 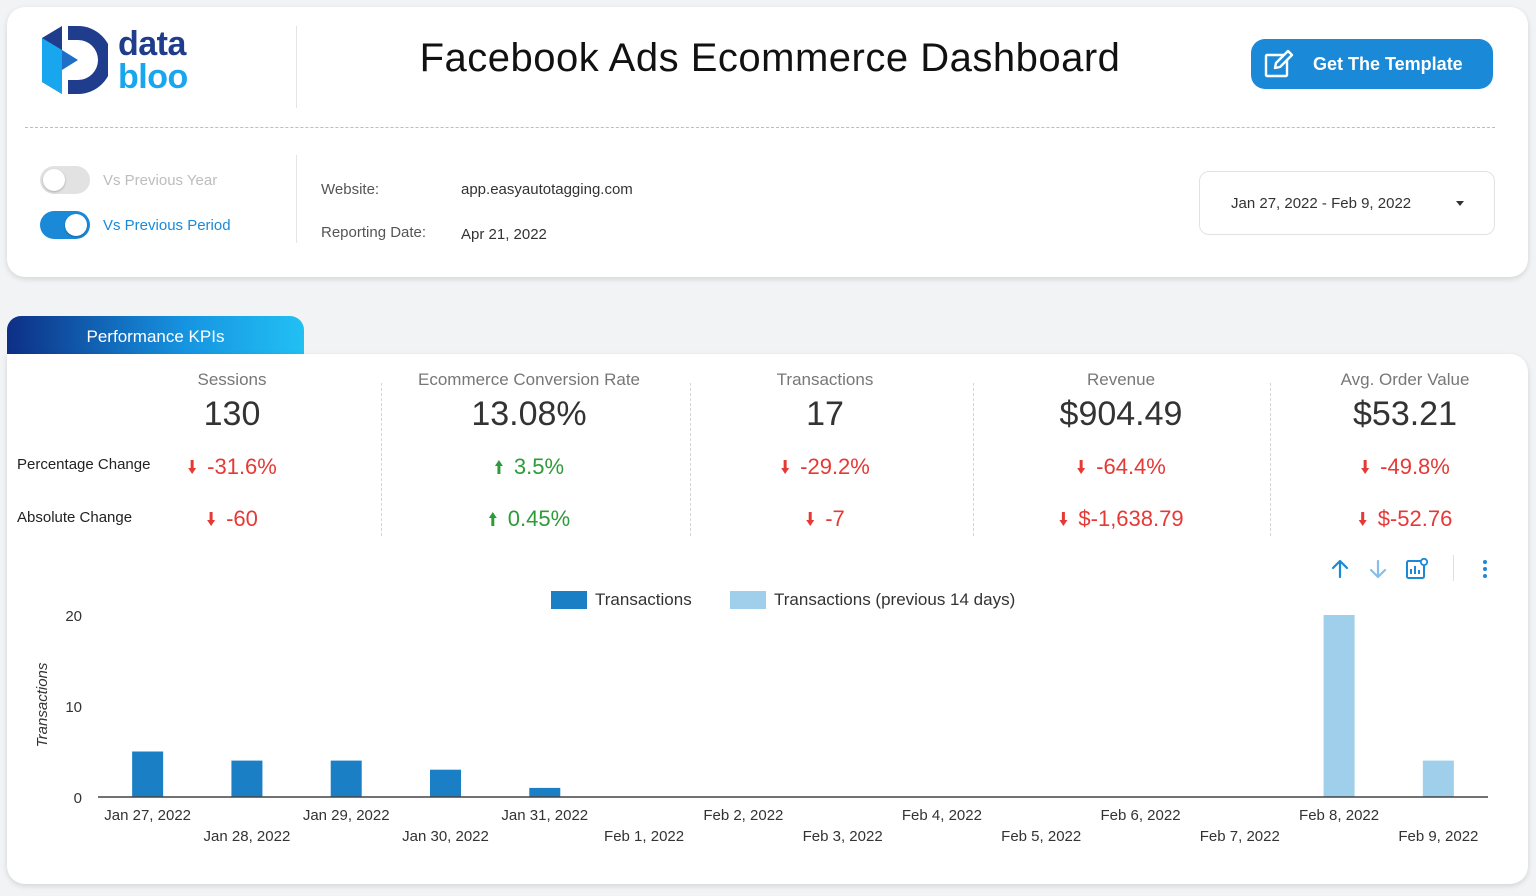 I want to click on kpi-value: 17, so click(x=825, y=414).